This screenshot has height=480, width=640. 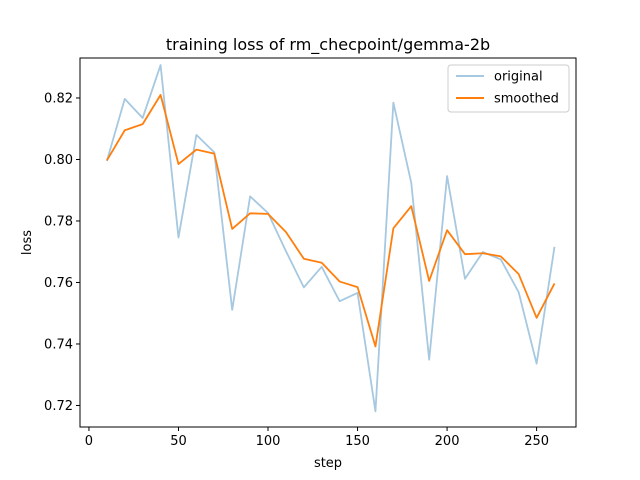 What do you see at coordinates (178, 441) in the screenshot?
I see `x-tick-label: 50` at bounding box center [178, 441].